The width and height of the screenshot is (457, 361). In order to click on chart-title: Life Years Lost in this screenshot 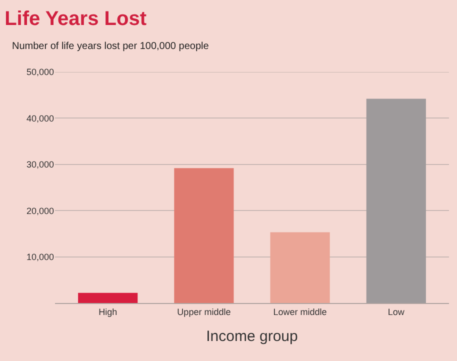, I will do `click(75, 19)`.